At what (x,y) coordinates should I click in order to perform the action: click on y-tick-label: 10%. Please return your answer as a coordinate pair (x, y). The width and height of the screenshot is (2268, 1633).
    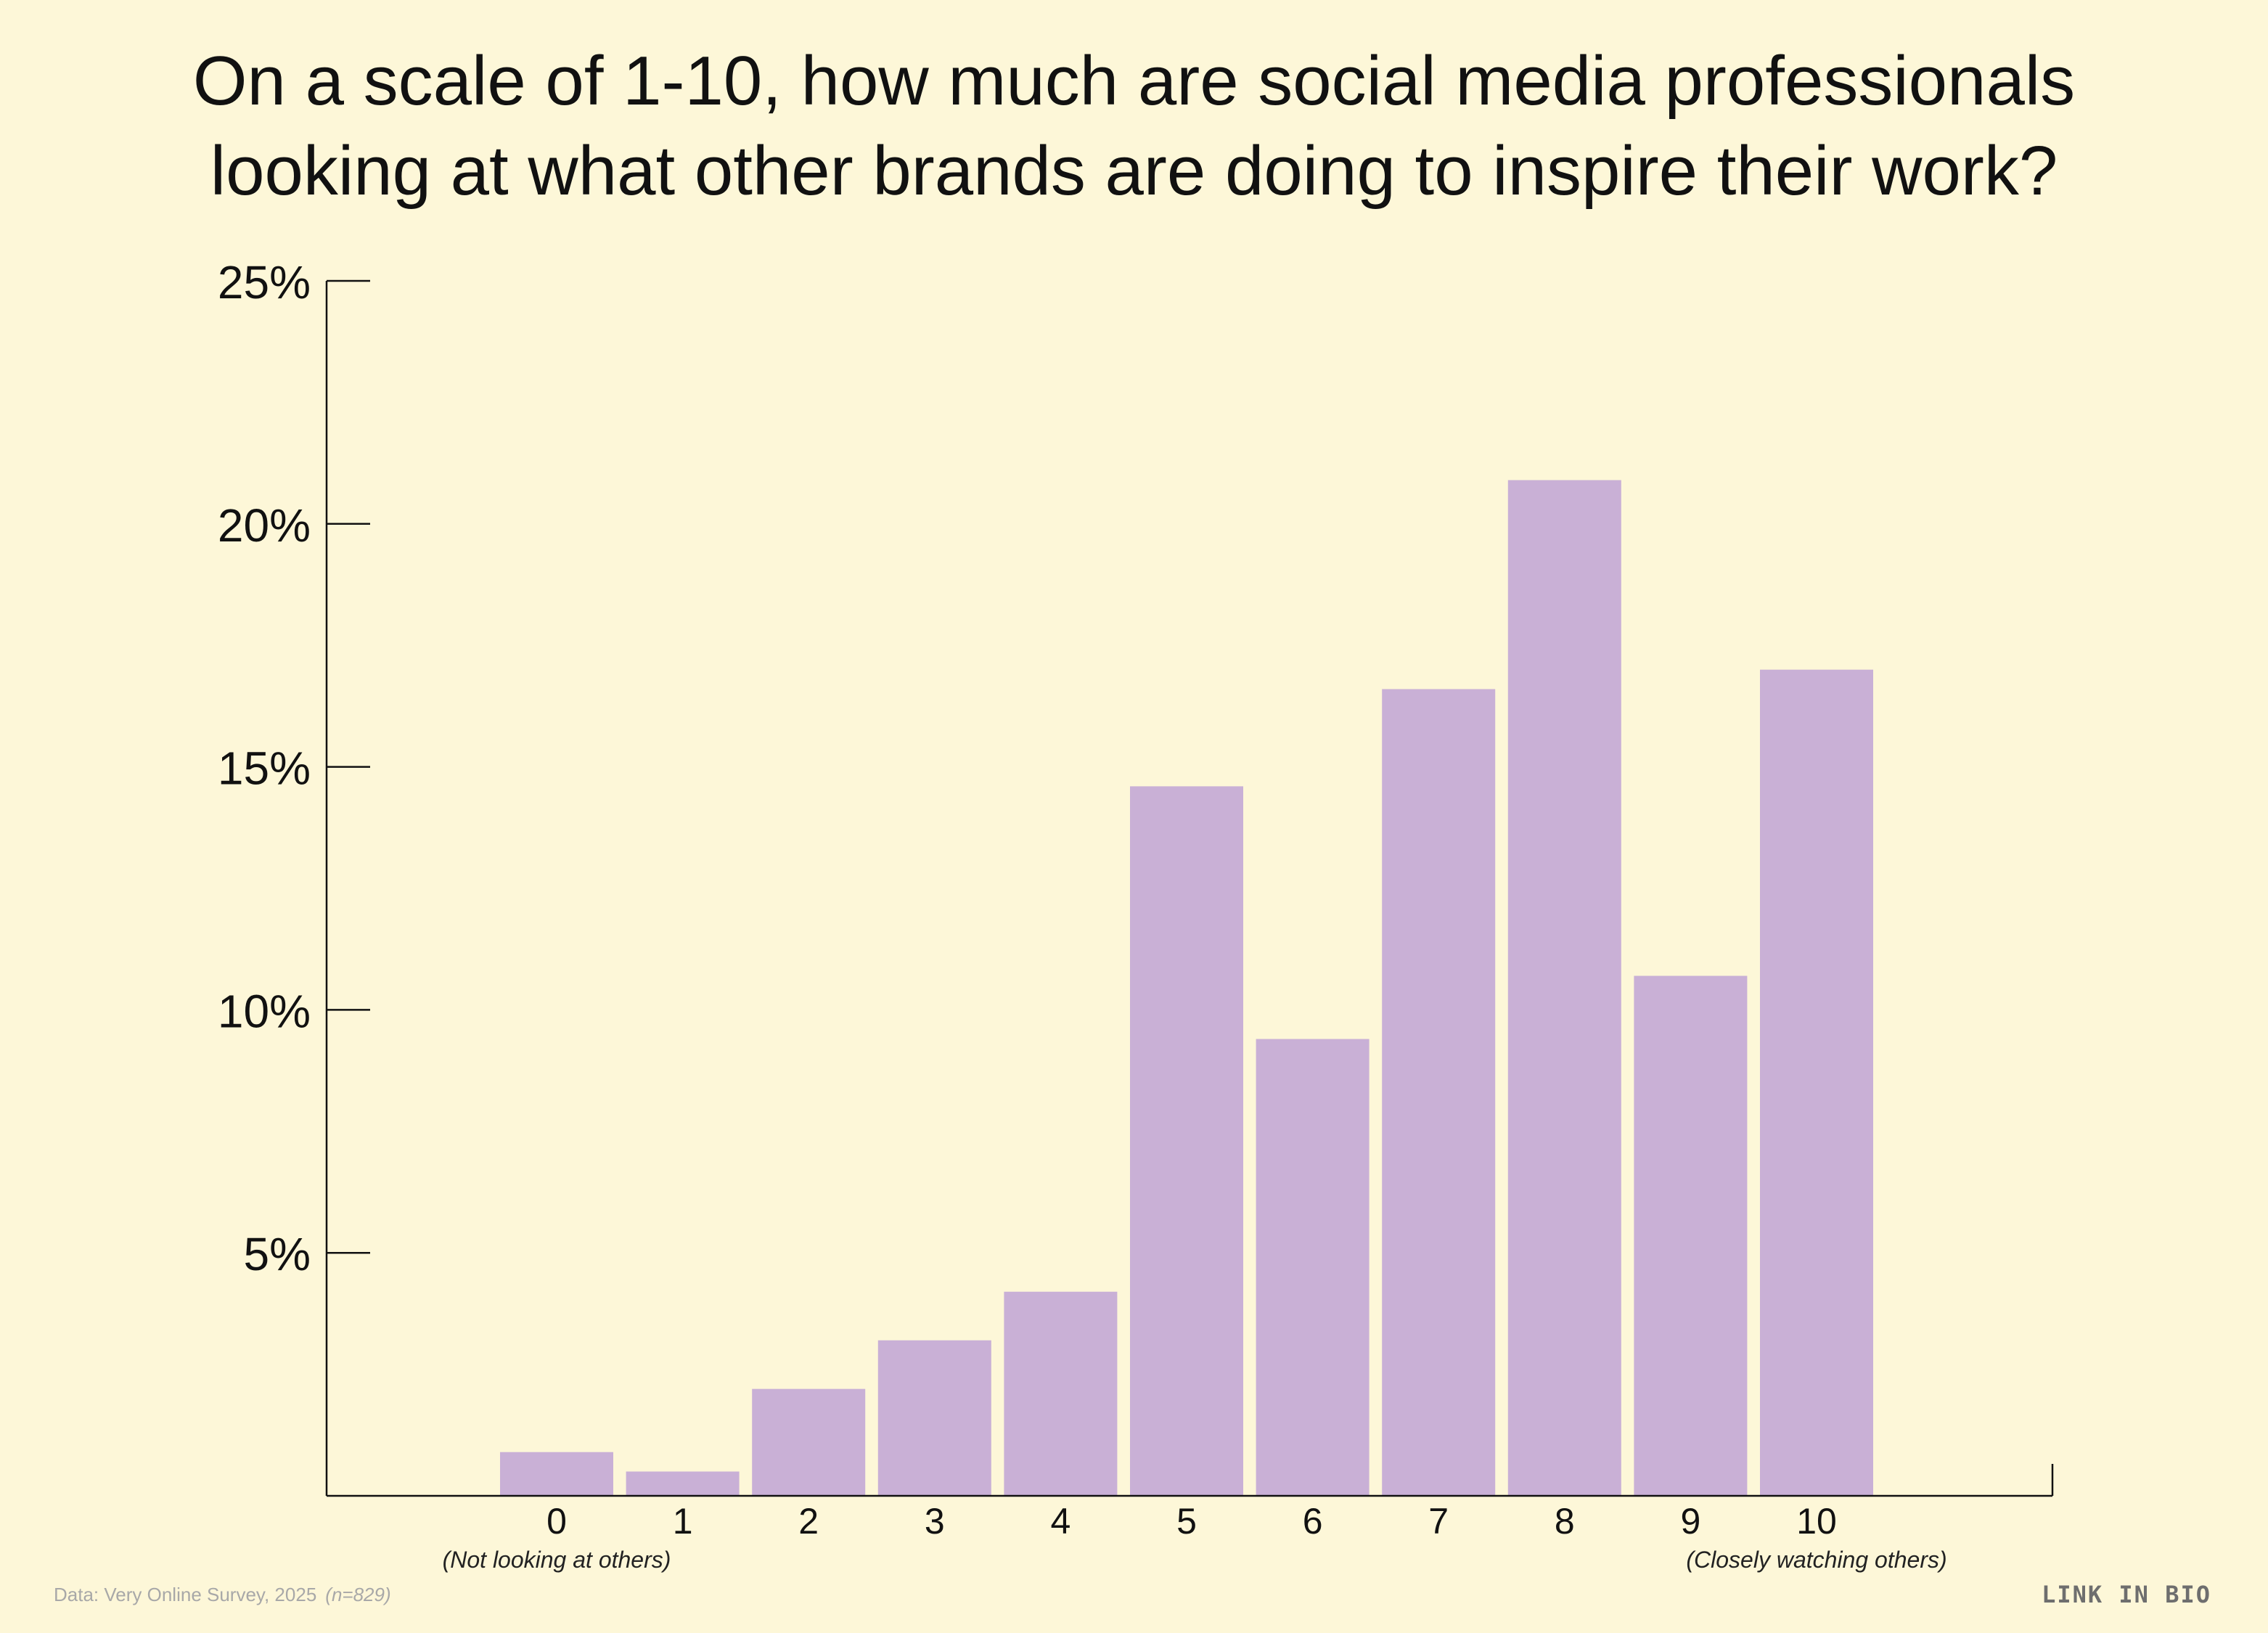
    Looking at the image, I should click on (264, 1011).